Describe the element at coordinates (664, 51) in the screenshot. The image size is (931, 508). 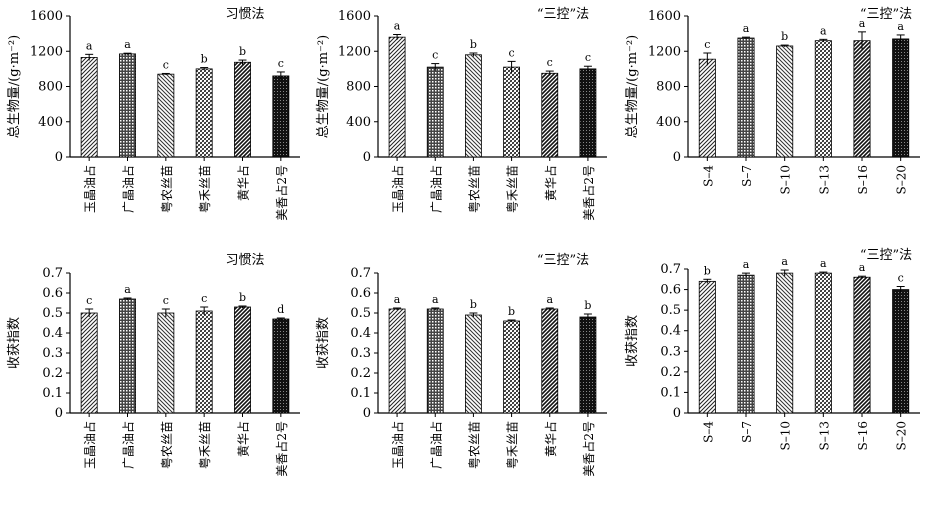
I see `y-tick-label: 1200` at that location.